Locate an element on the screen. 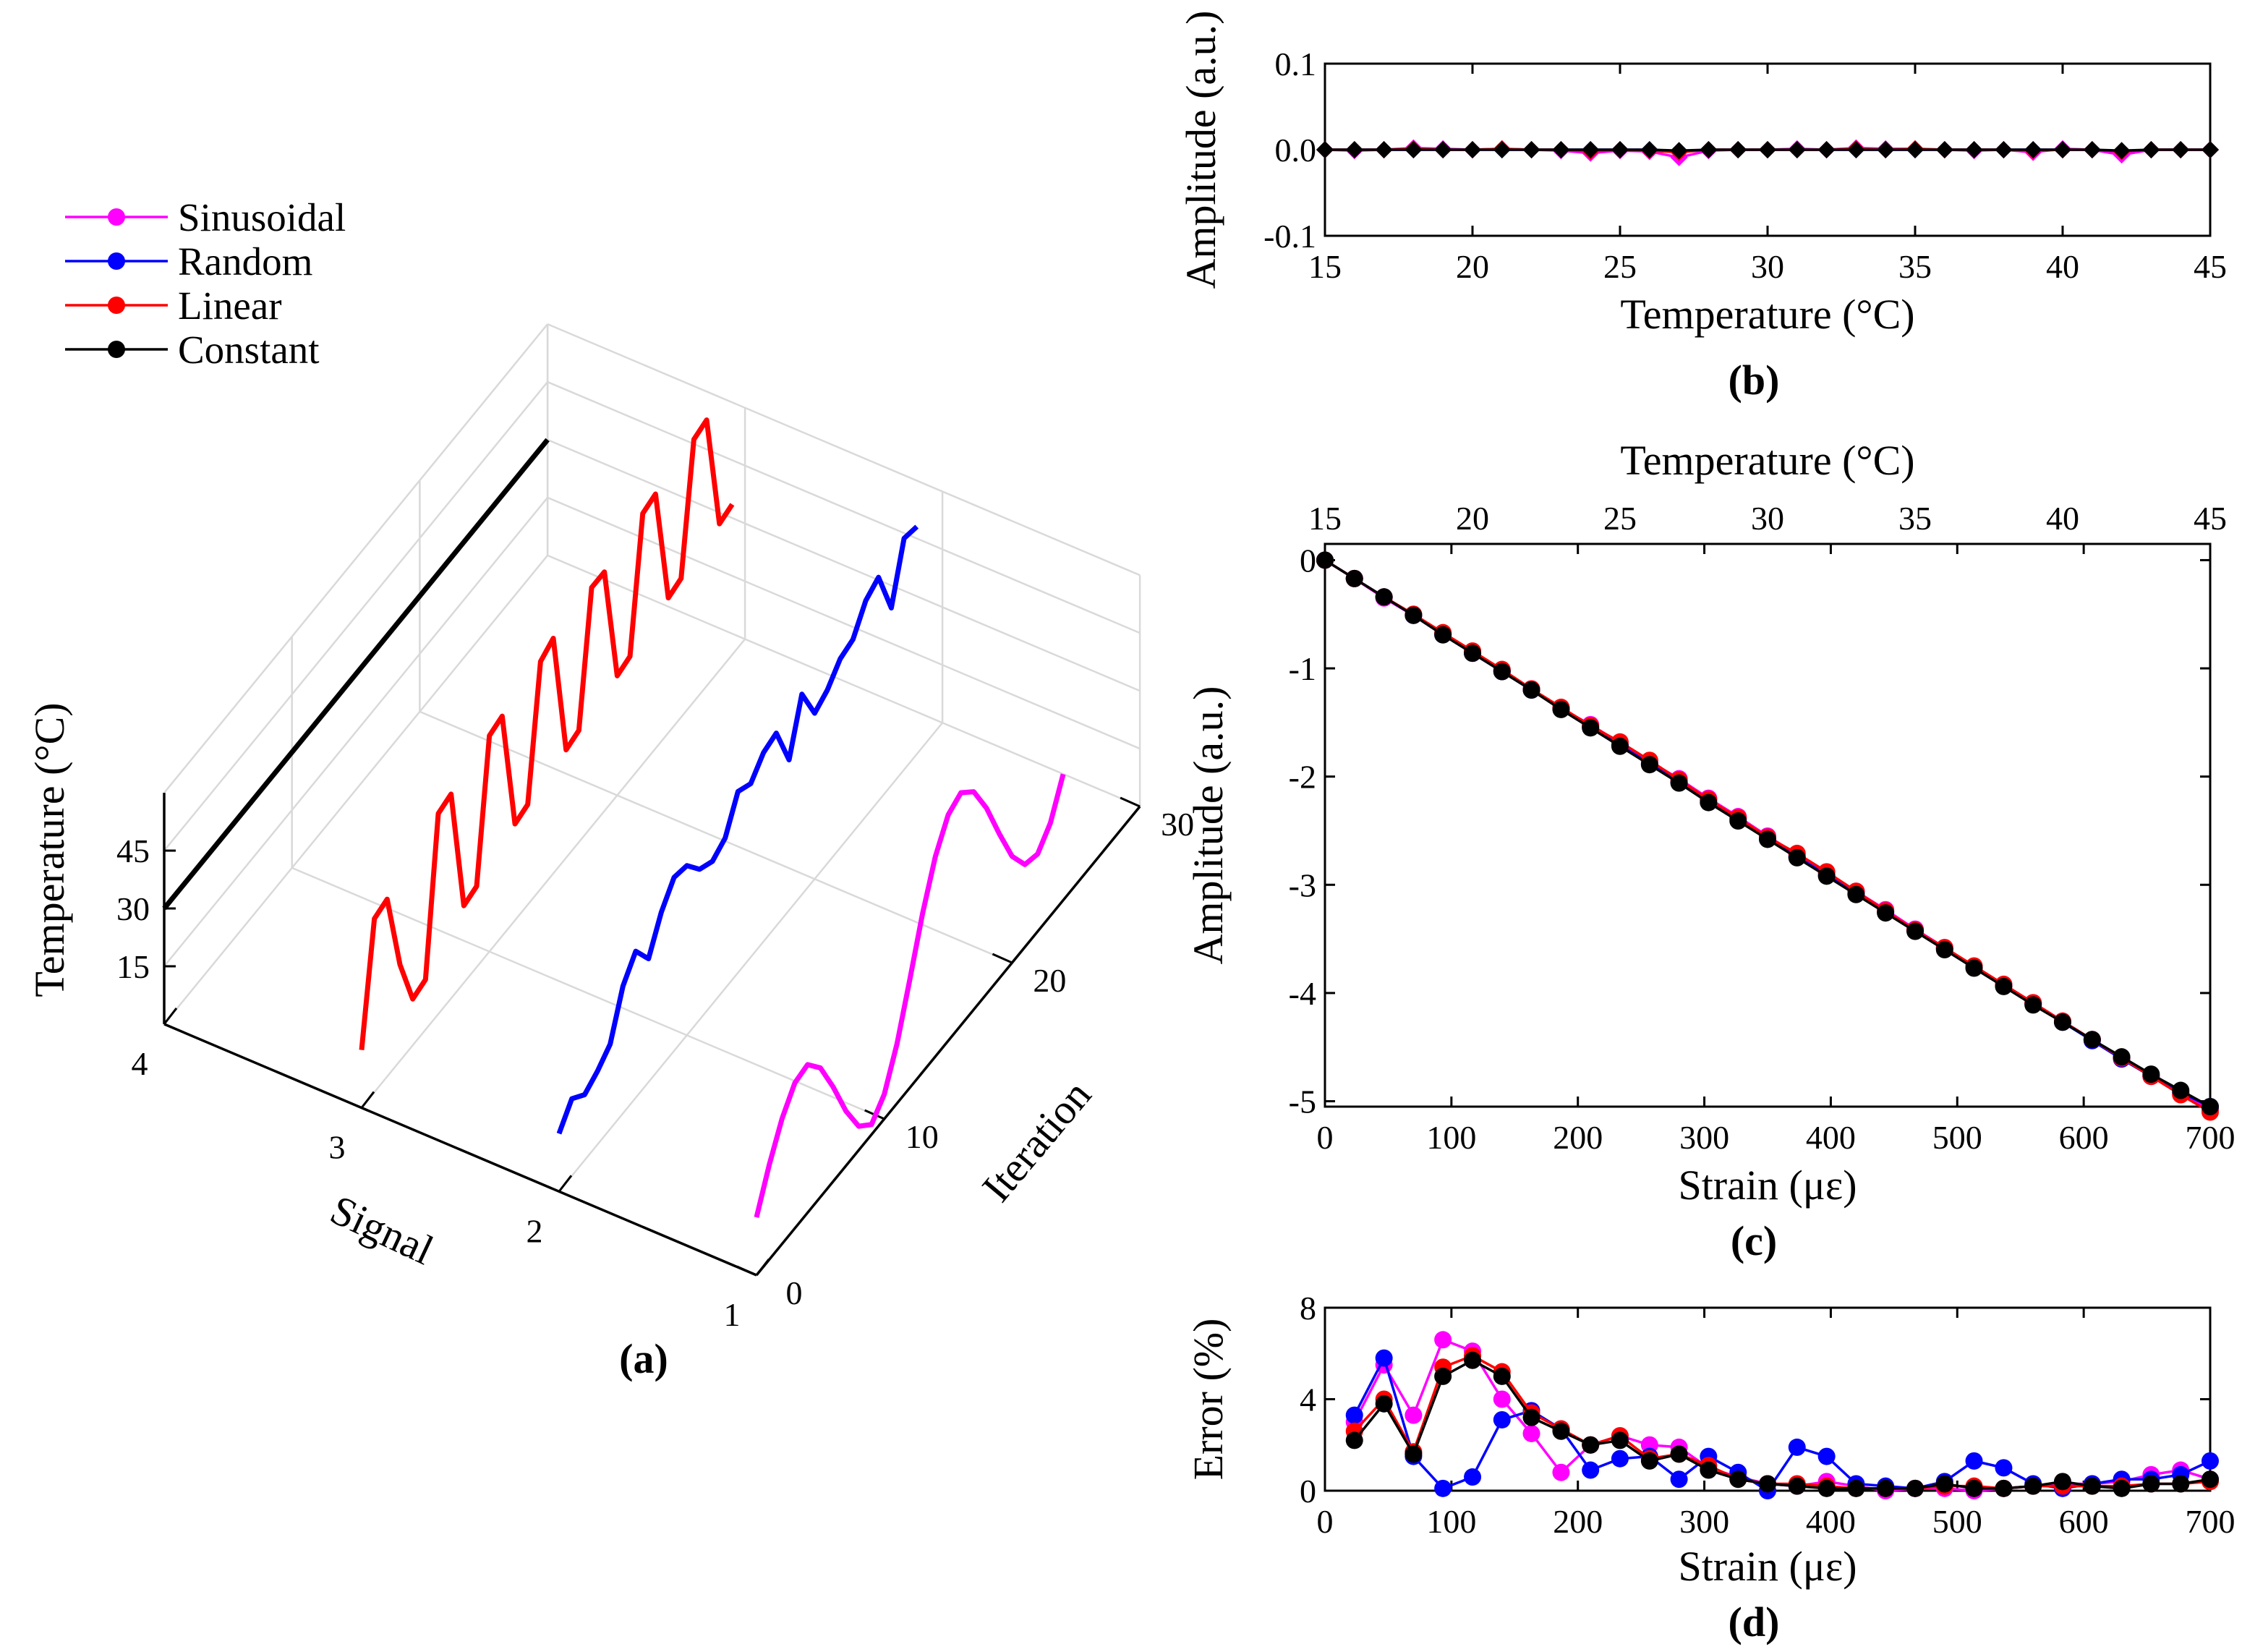 This screenshot has height=1652, width=2242. signal-axis is located at coordinates (460, 1150).